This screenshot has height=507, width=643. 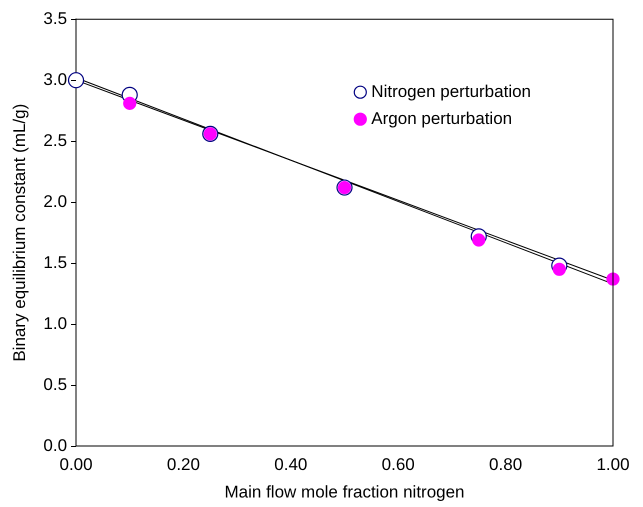 What do you see at coordinates (183, 464) in the screenshot?
I see `x-tick-label: 0.20` at bounding box center [183, 464].